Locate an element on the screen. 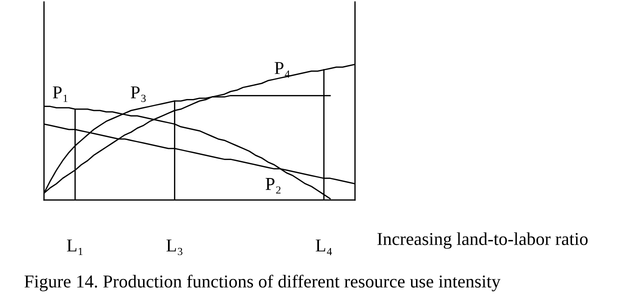  x-tick-label: L₁ is located at coordinates (74, 248).